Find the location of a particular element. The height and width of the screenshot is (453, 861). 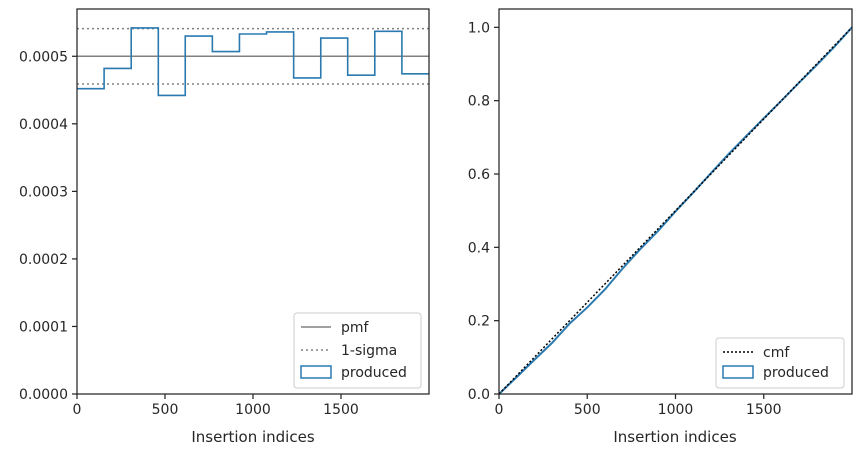

y-tick-label: 0.8 is located at coordinates (479, 102).